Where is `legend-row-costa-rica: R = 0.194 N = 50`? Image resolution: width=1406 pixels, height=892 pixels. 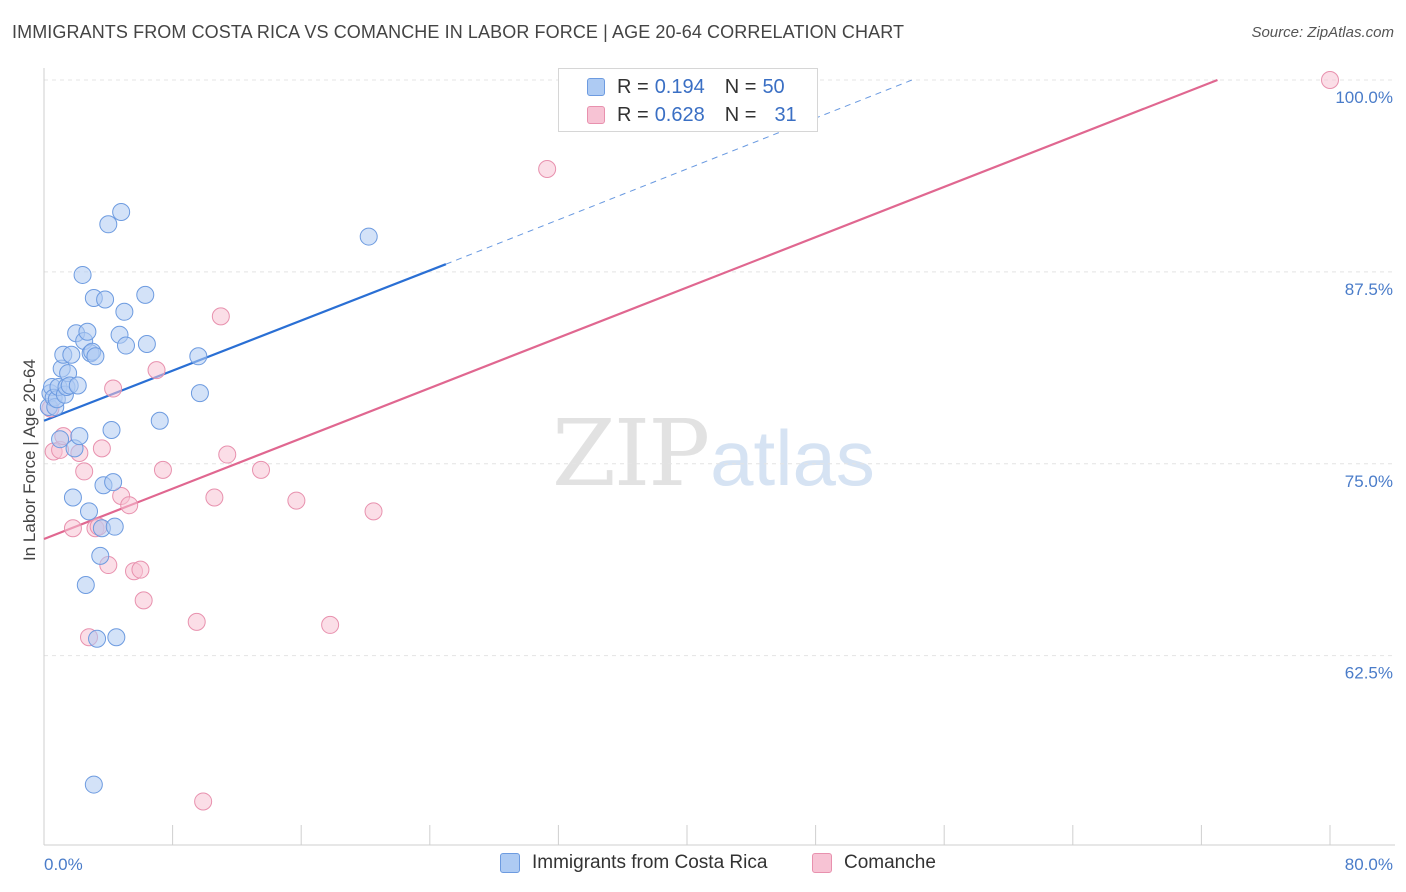 legend-row-costa-rica: R = 0.194 N = 50 is located at coordinates (672, 87).